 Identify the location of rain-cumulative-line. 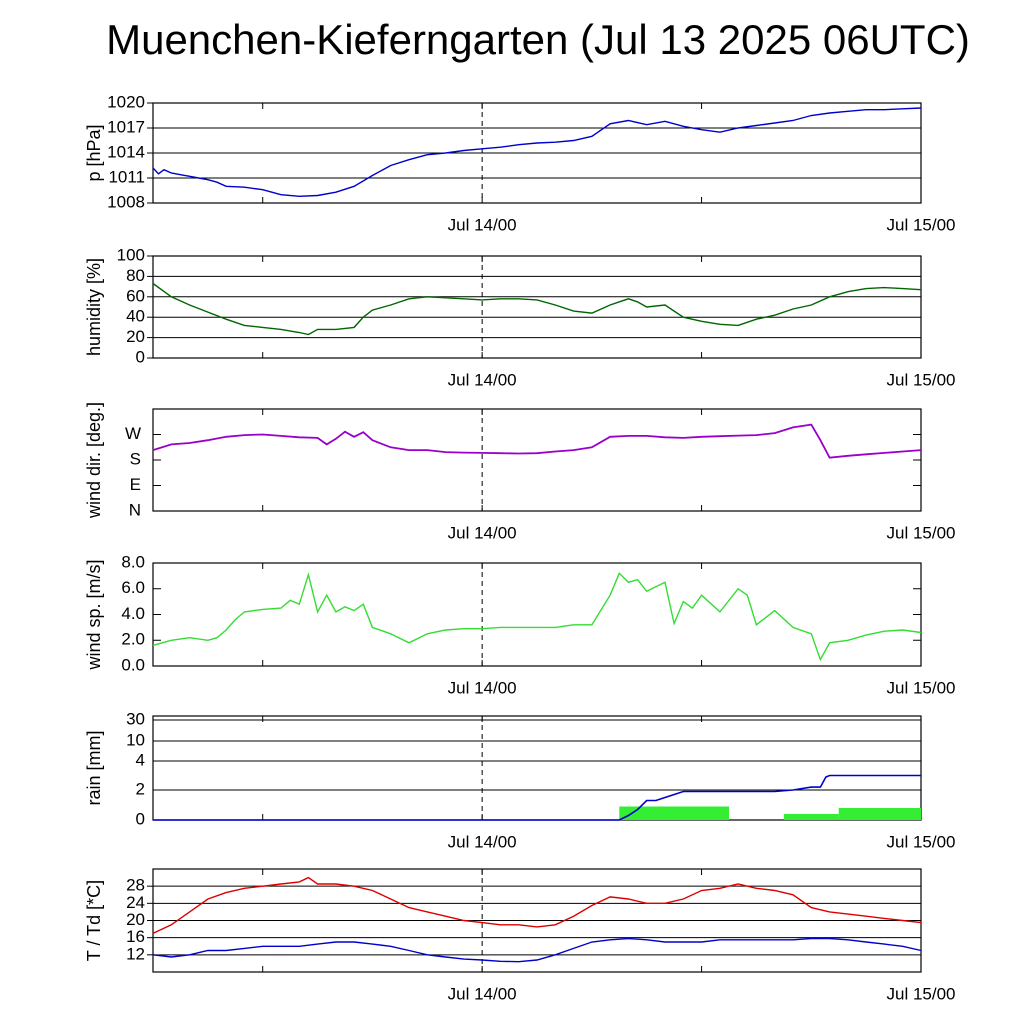
(537, 797).